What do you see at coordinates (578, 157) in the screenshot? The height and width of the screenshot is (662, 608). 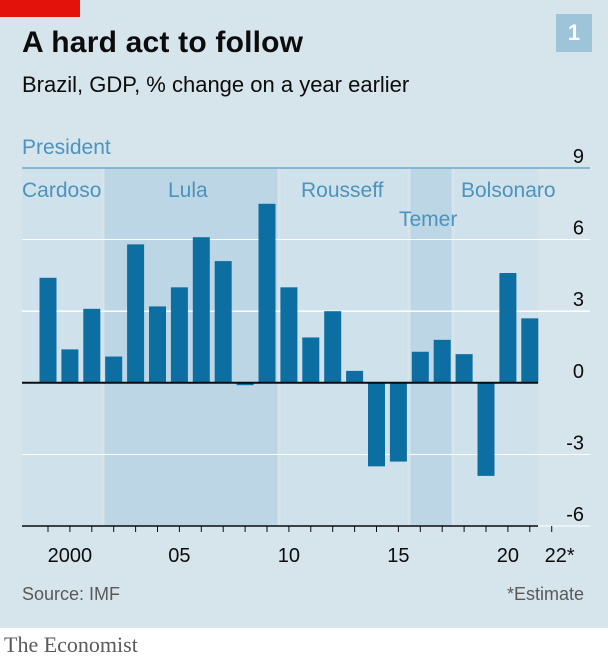 I see `y-tick-label: 9` at bounding box center [578, 157].